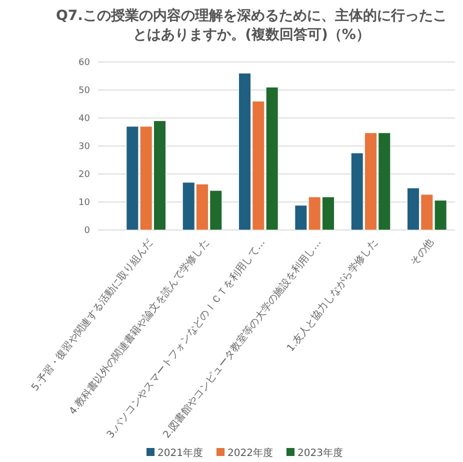 Image resolution: width=463 pixels, height=462 pixels. What do you see at coordinates (87, 231) in the screenshot?
I see `y-tick-label: 0` at bounding box center [87, 231].